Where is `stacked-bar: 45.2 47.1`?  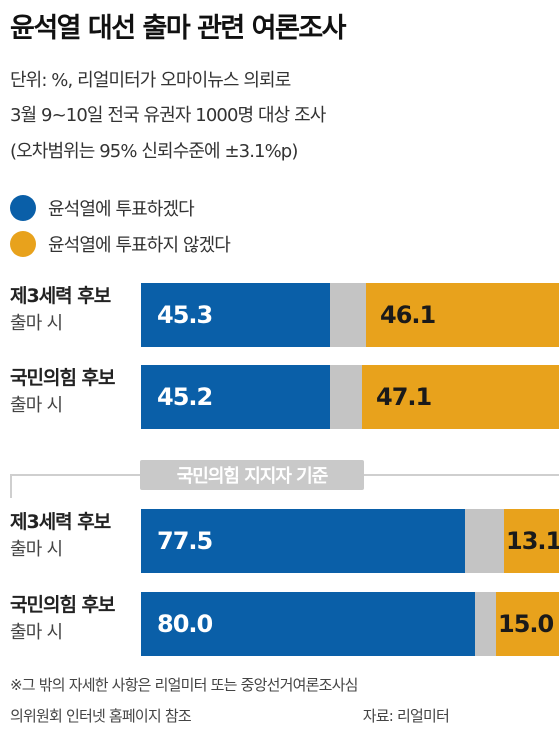
stacked-bar: 45.2 47.1 is located at coordinates (350, 397).